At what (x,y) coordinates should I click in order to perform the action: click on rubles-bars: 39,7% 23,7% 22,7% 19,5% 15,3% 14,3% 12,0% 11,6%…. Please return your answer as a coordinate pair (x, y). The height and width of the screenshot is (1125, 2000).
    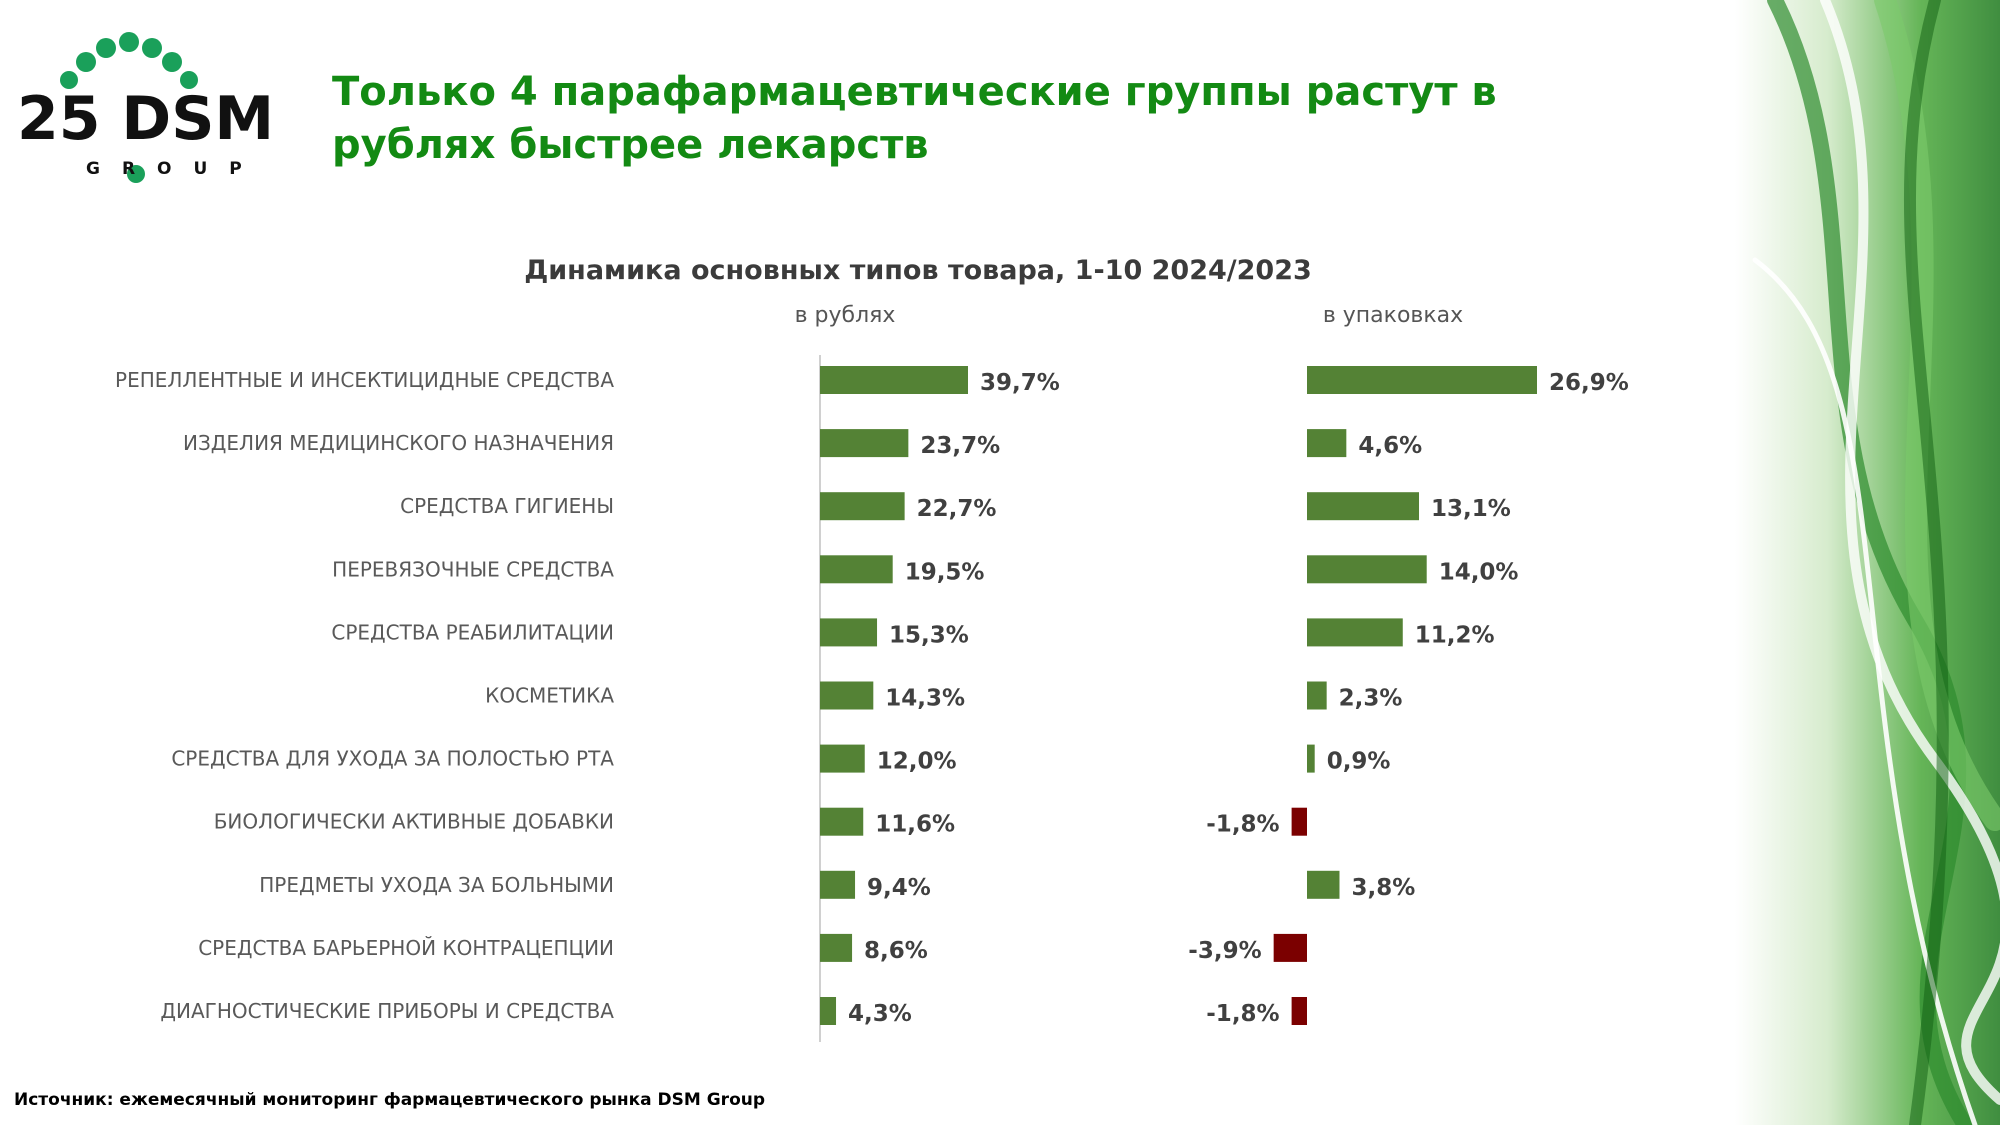
    Looking at the image, I should click on (940, 696).